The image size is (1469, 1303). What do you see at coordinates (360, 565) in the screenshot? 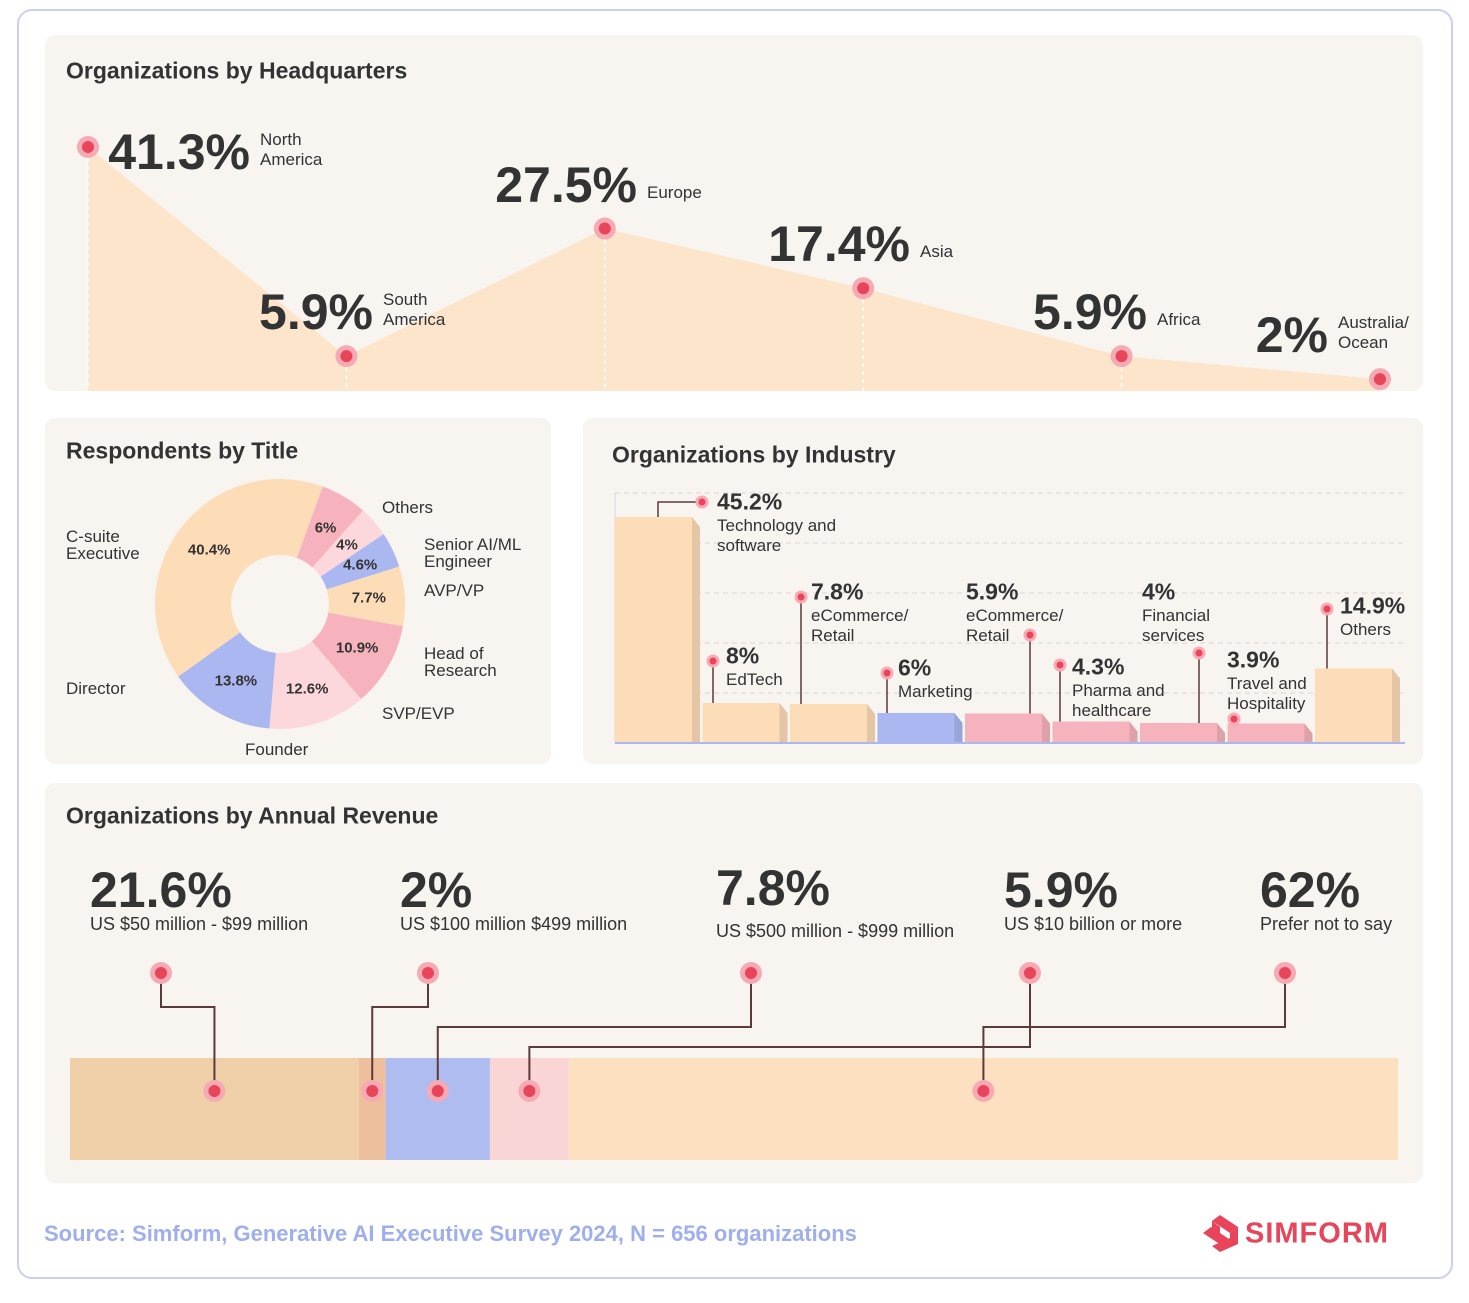
I see `value-label: 4.6%` at bounding box center [360, 565].